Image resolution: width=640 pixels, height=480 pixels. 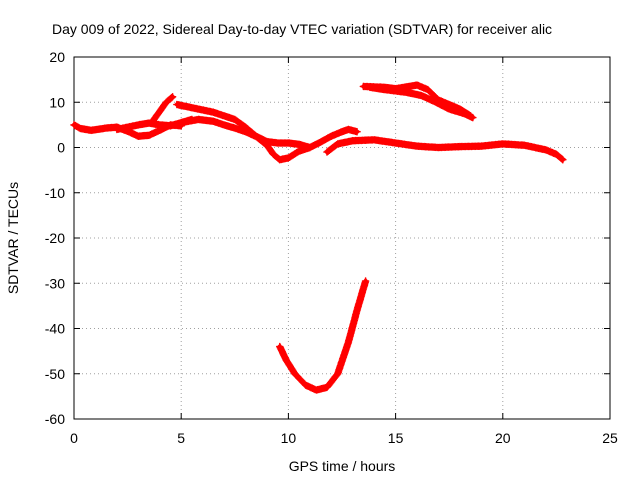 I want to click on series-track-13-18h-lower, so click(x=421, y=102).